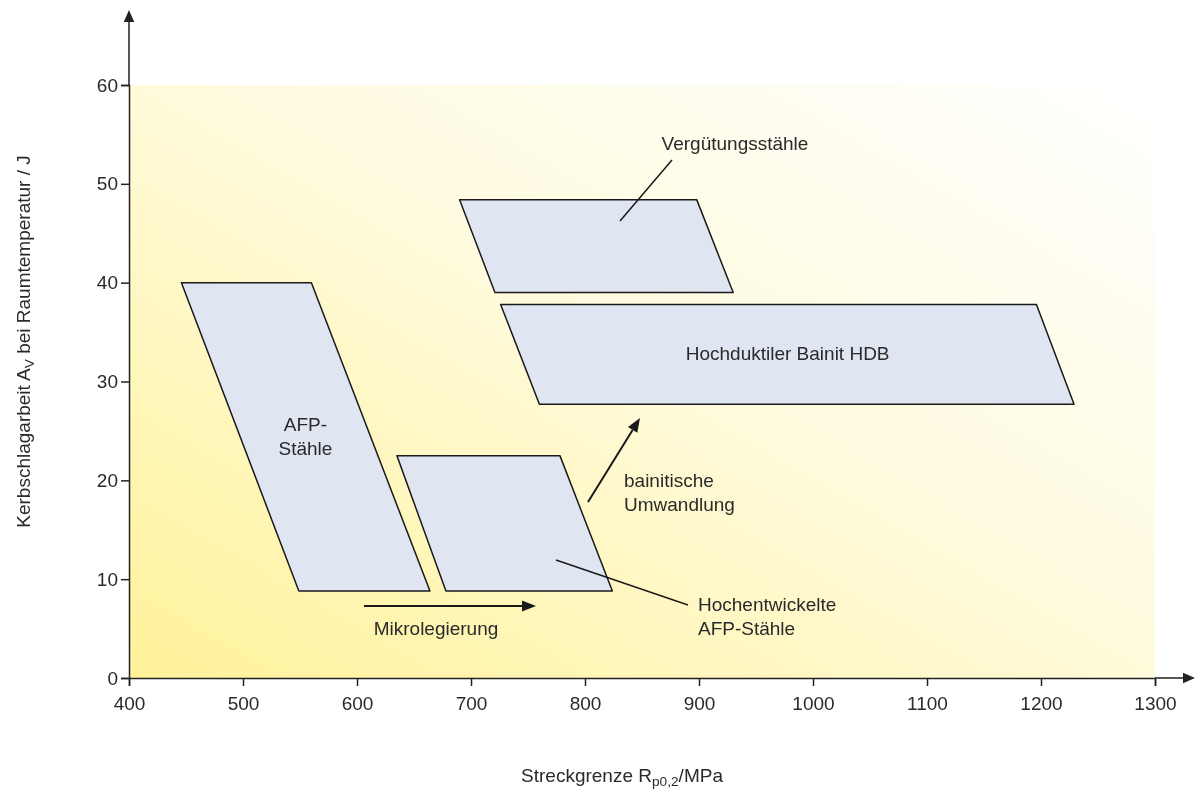  Describe the element at coordinates (129, 703) in the screenshot. I see `x-tick-label: 400` at that location.